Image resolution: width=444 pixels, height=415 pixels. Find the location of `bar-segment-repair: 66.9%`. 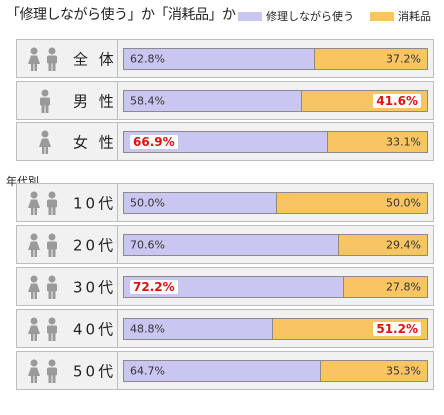

bar-segment-repair: 66.9% is located at coordinates (226, 141).